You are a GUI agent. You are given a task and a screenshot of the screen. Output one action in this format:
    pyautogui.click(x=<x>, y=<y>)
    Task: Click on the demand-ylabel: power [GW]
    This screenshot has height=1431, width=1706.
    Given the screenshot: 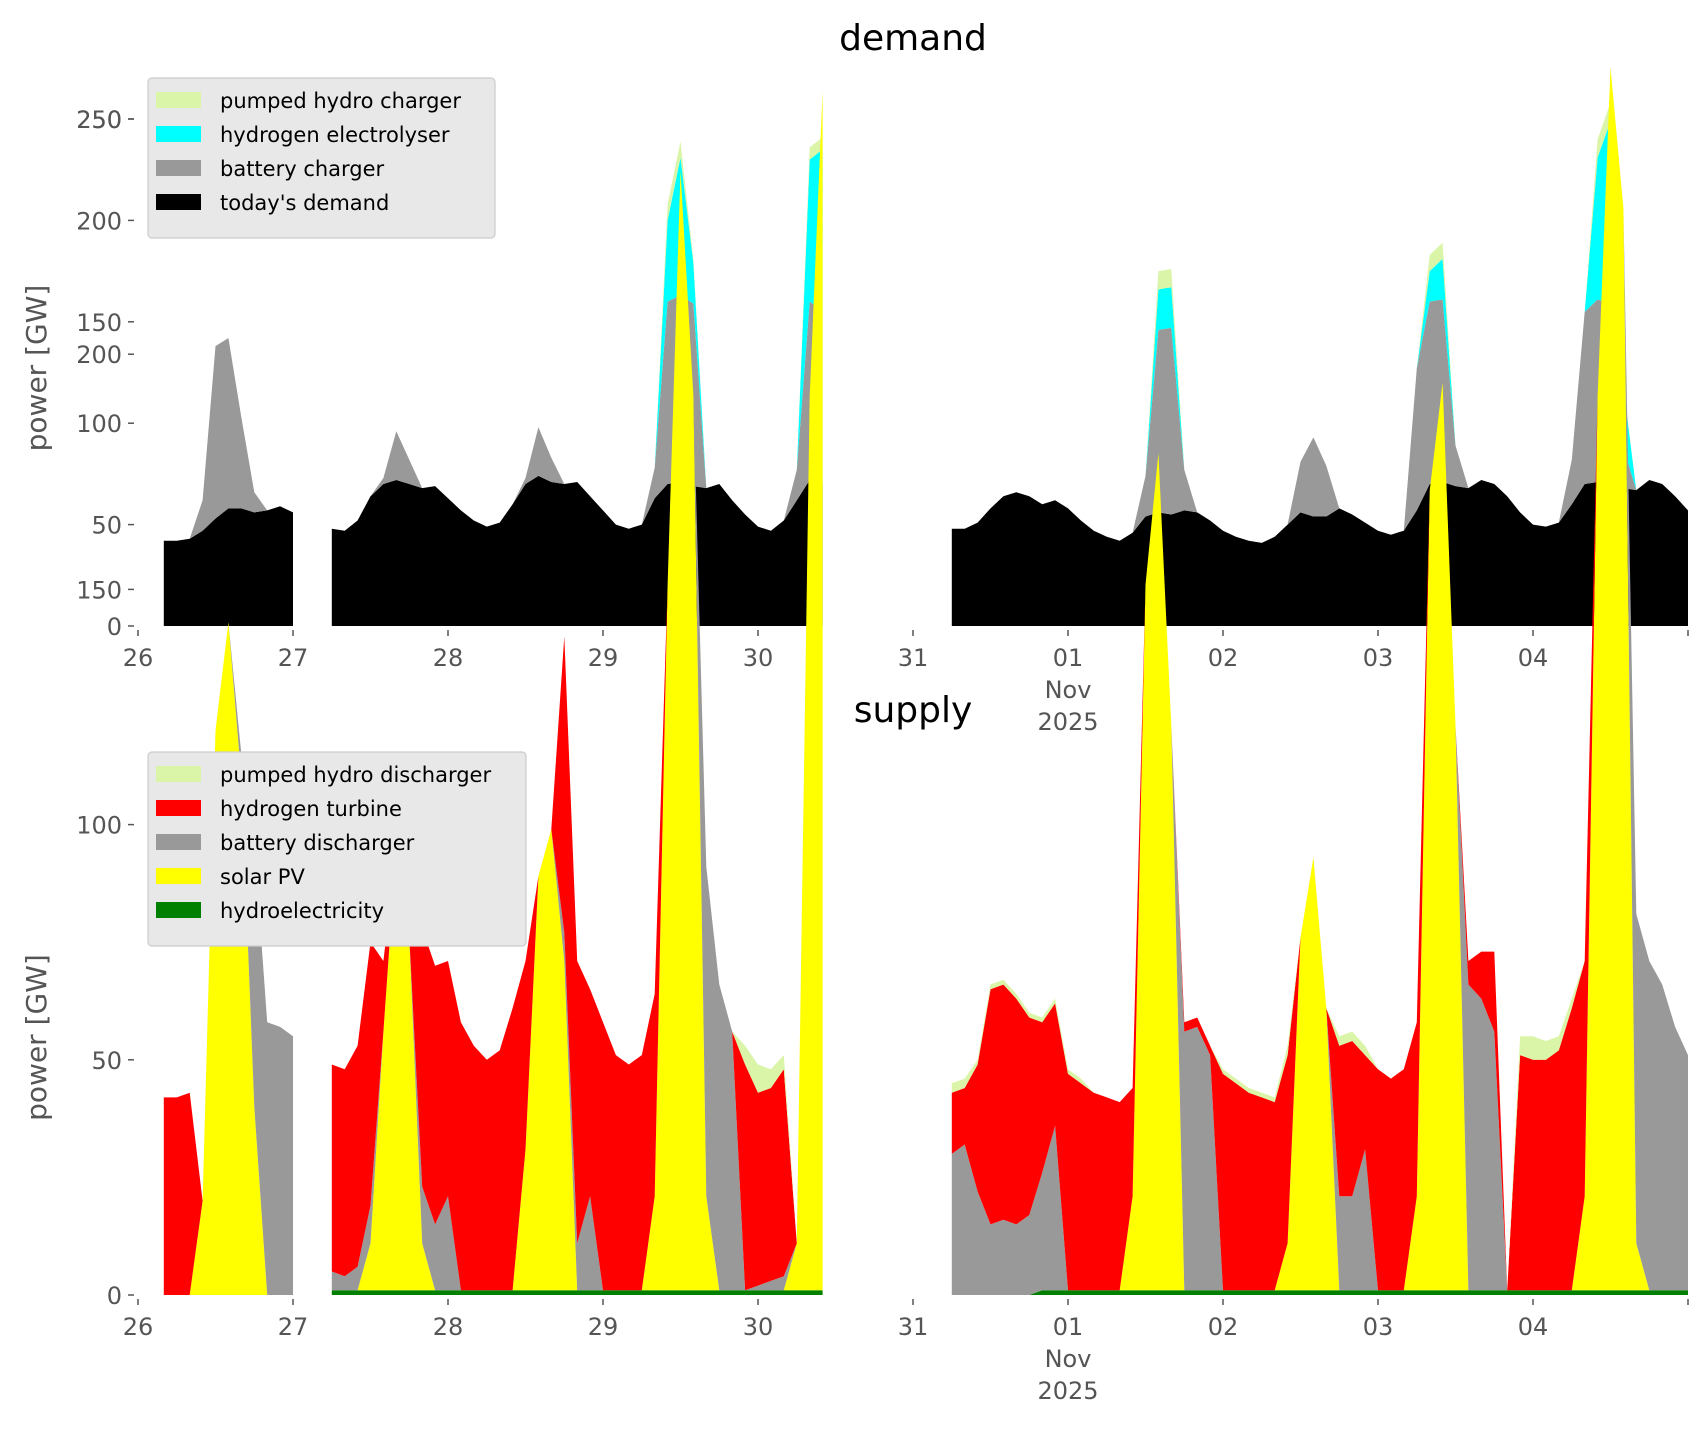 What is the action you would take?
    pyautogui.click(x=36, y=368)
    